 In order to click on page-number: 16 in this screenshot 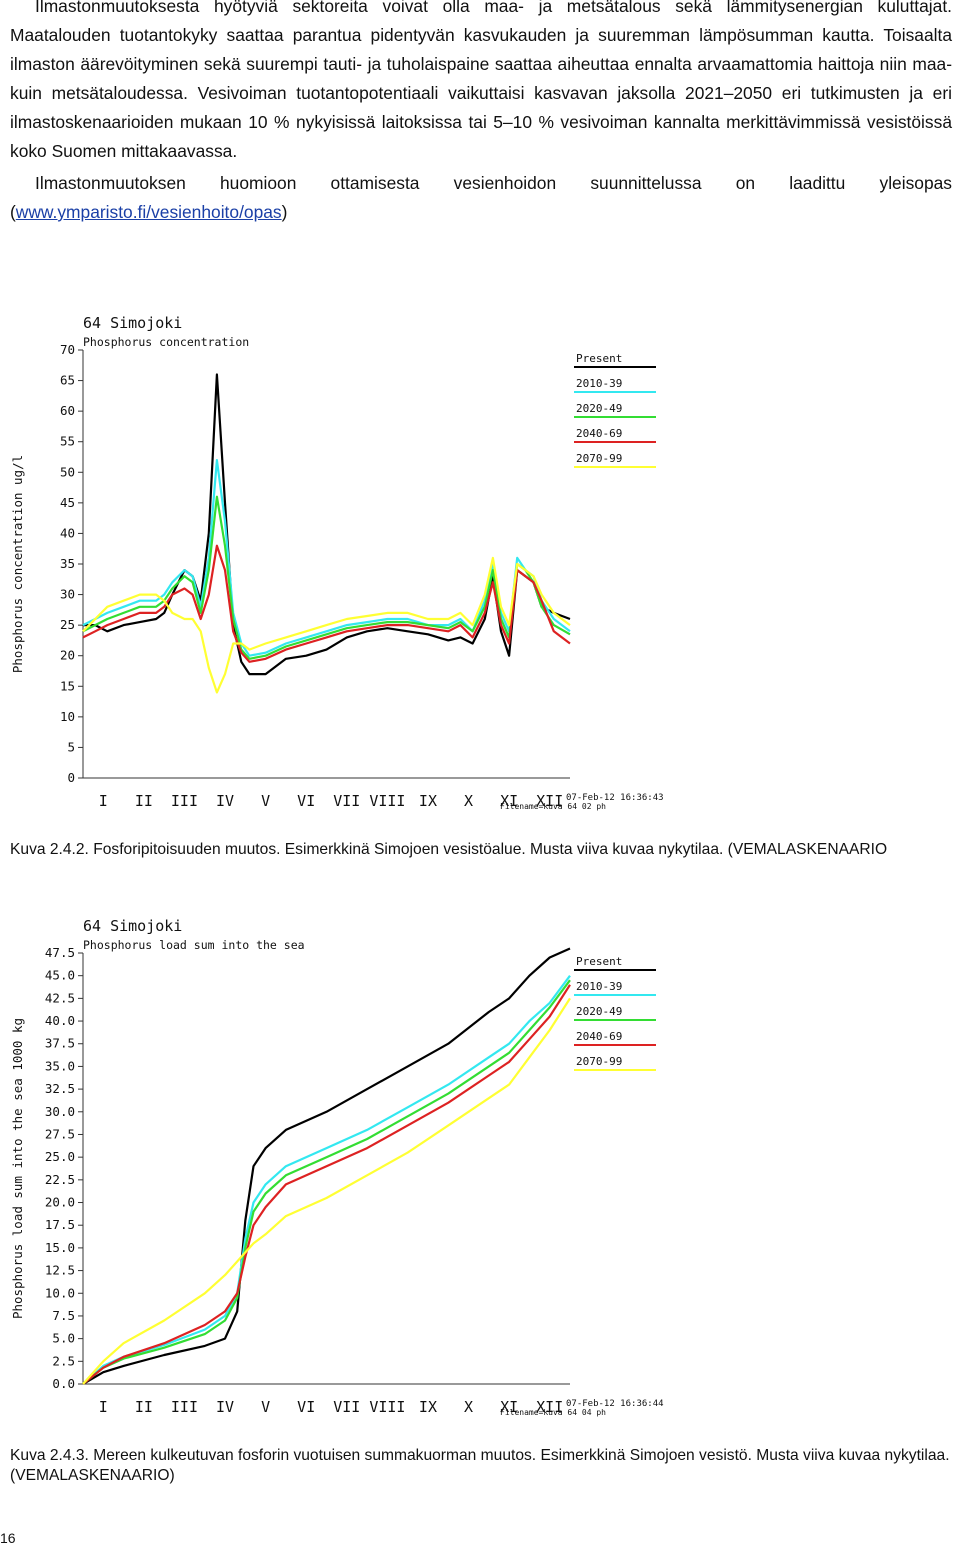, I will do `click(8, 1538)`.